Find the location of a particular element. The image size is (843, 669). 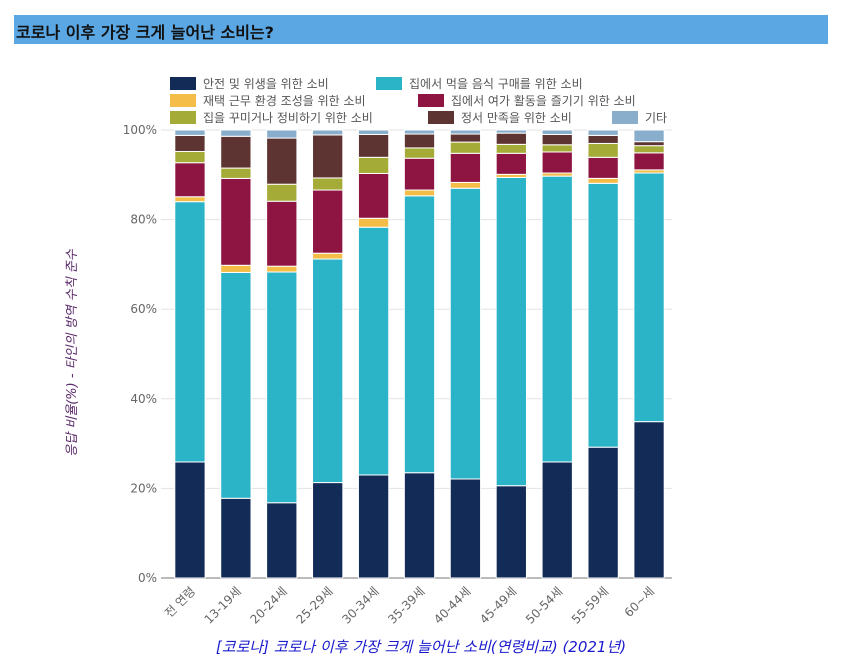

legend-item: 안전 및 위생을 위한 소비 is located at coordinates (249, 84).